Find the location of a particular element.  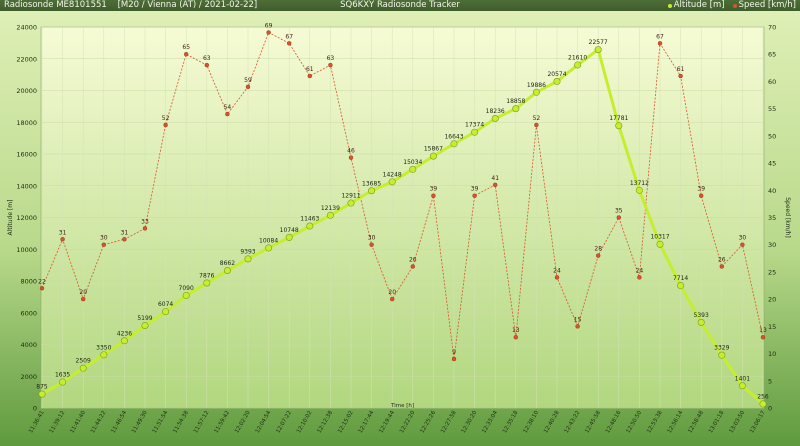

chart-legend: Altitude [m] Speed [km/h] is located at coordinates (731, 5).